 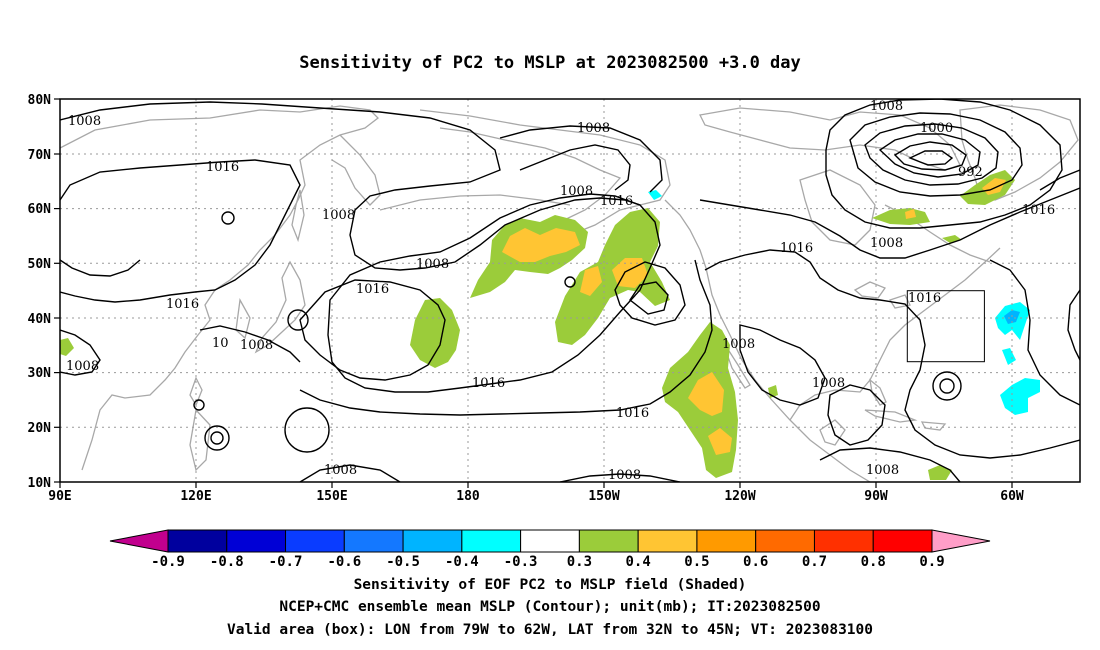 What do you see at coordinates (40, 428) in the screenshot?
I see `lat-label: 20N` at bounding box center [40, 428].